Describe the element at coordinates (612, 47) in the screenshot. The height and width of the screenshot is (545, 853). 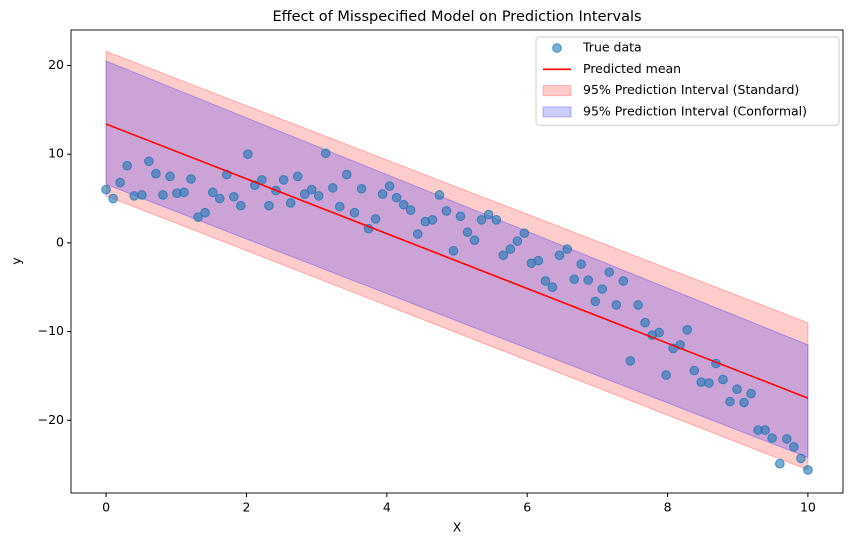
I see `legend-label: True data` at that location.